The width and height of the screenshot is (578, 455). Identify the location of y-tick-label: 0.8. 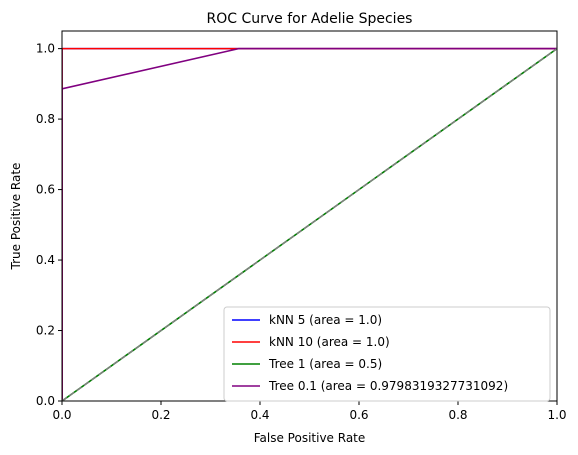
(45, 119).